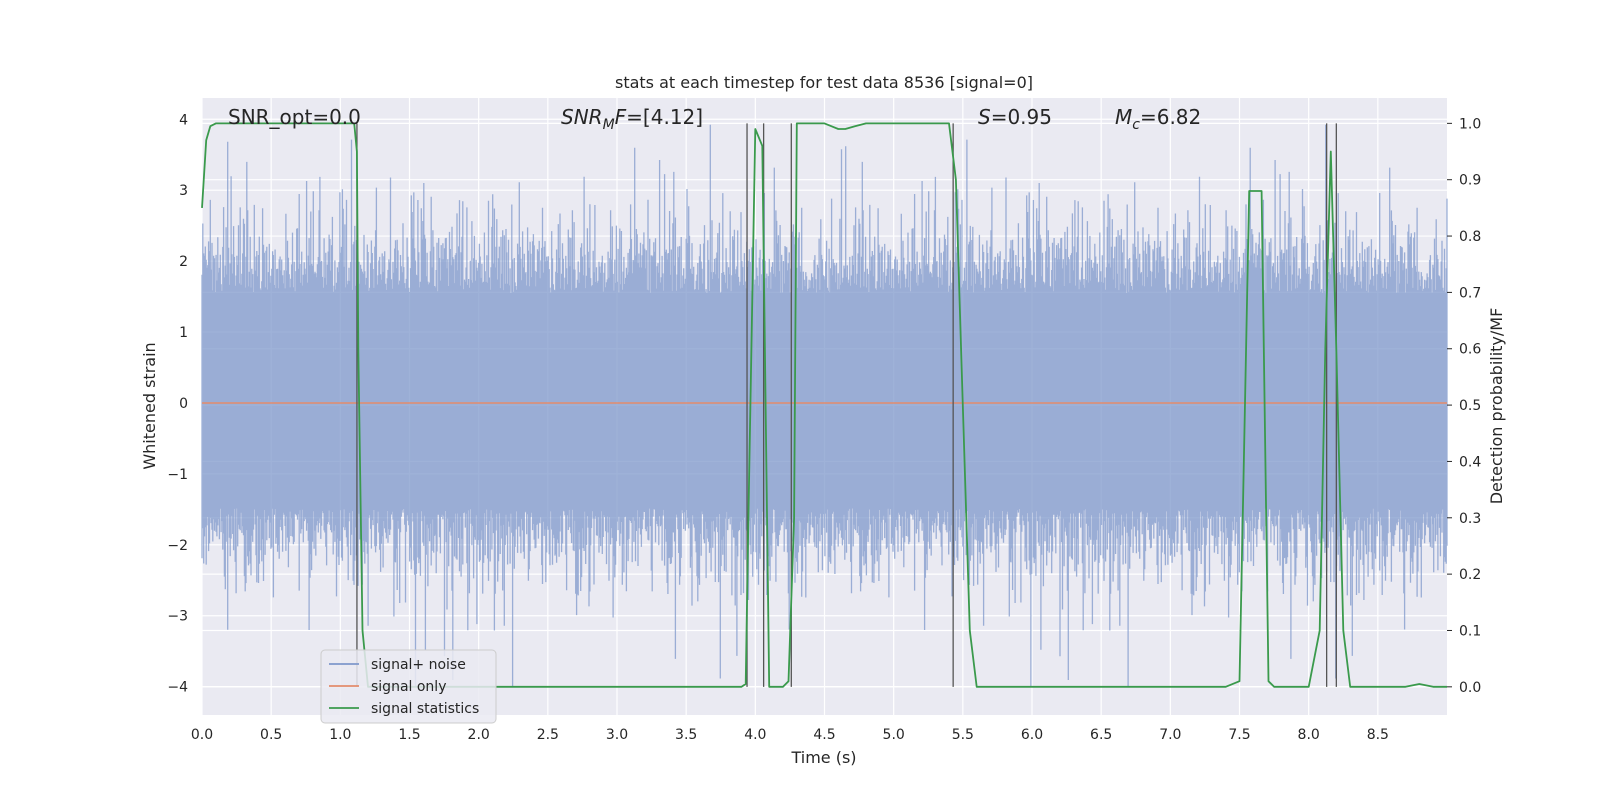 Image resolution: width=1600 pixels, height=800 pixels. I want to click on s-stat-annotation: S=0.95, so click(1015, 117).